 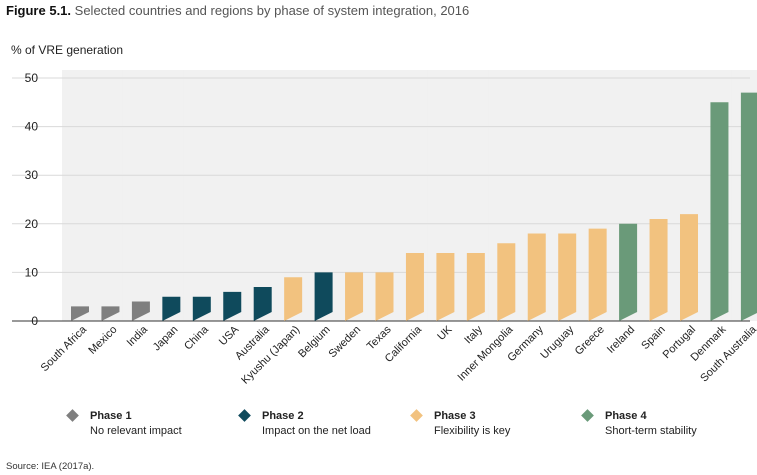 What do you see at coordinates (304, 424) in the screenshot?
I see `legend-phase-2: Phase 2 Impact on the net load` at bounding box center [304, 424].